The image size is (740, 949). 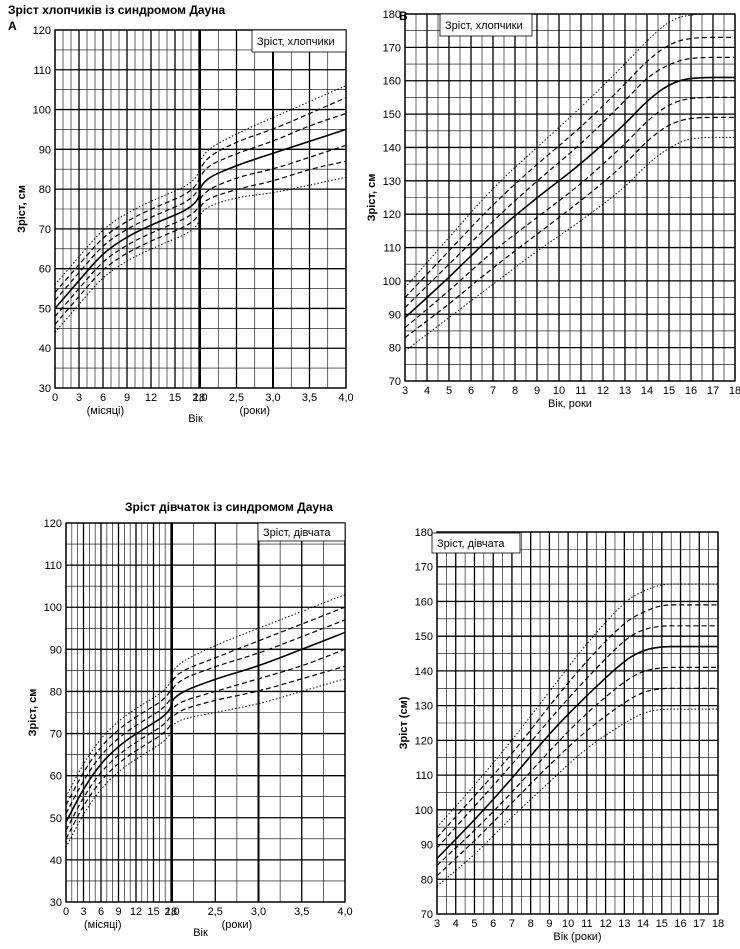 I want to click on x-tick-label: 6, so click(x=103, y=398).